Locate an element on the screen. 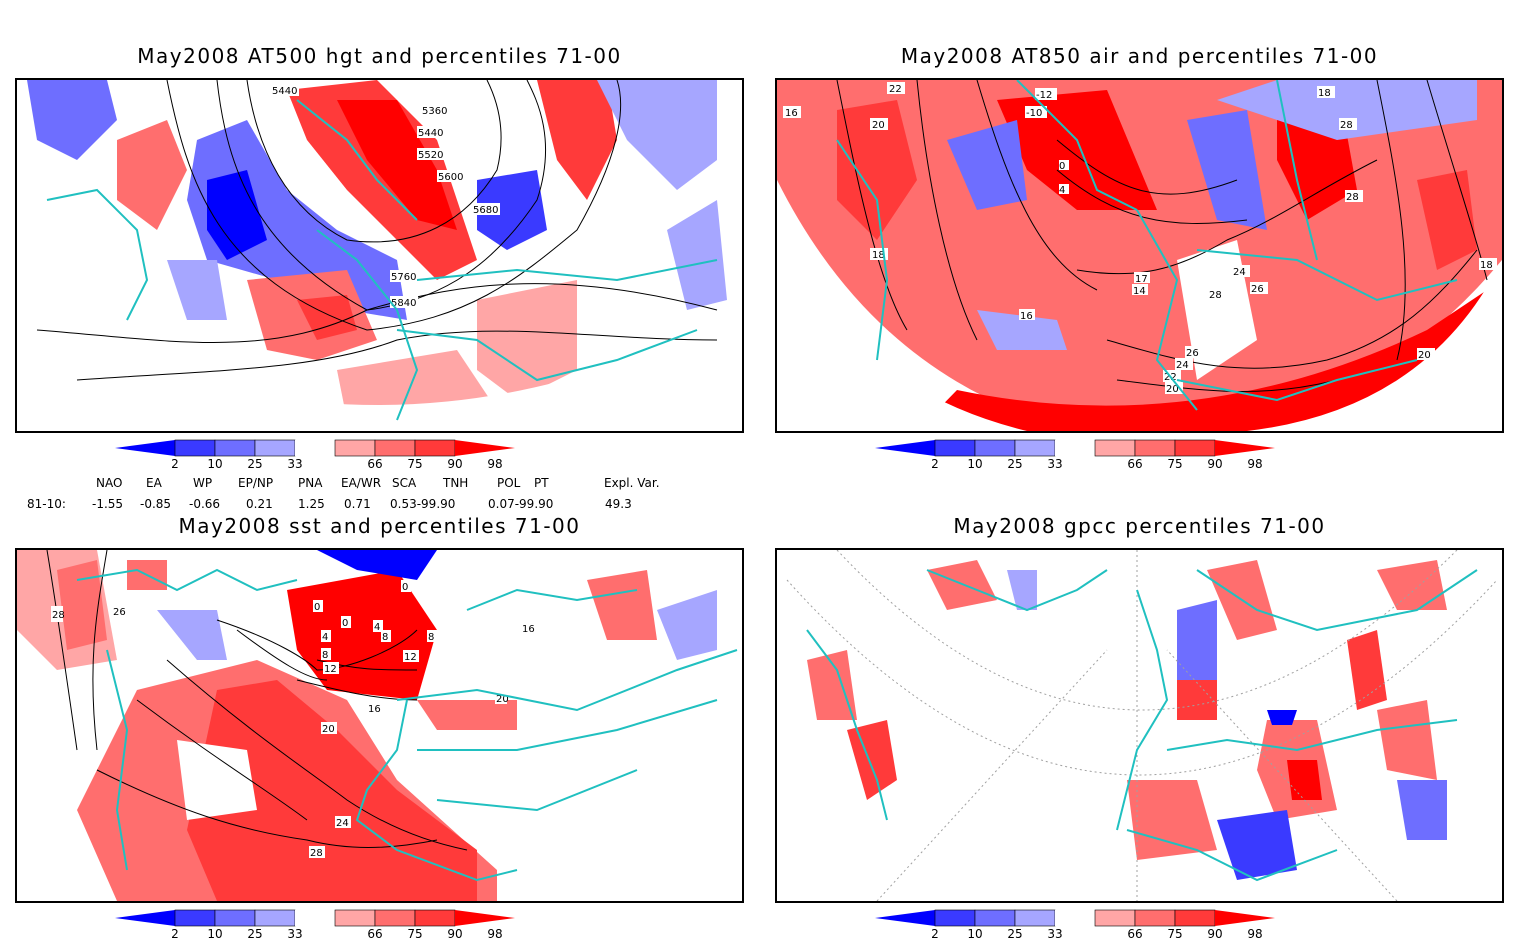 This screenshot has width=1520, height=948. colorbar-sst: 2 10 25 33 66 75 90 98 is located at coordinates (380, 928).